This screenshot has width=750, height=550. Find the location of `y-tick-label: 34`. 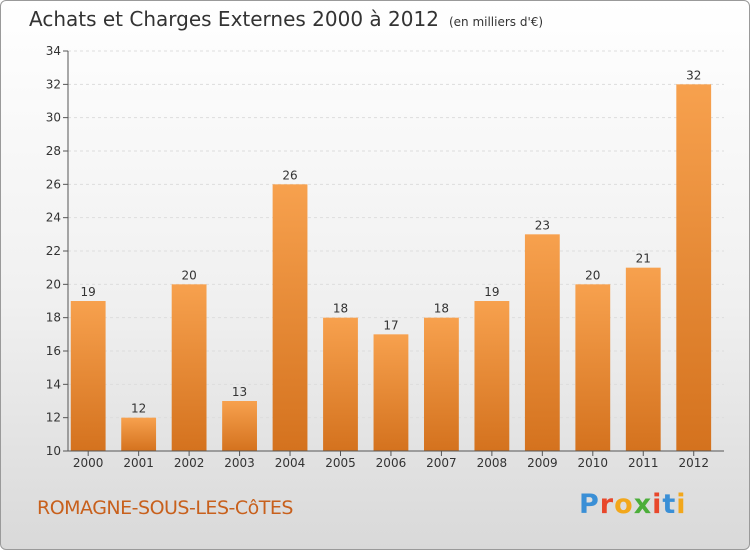

y-tick-label: 34 is located at coordinates (53, 51).